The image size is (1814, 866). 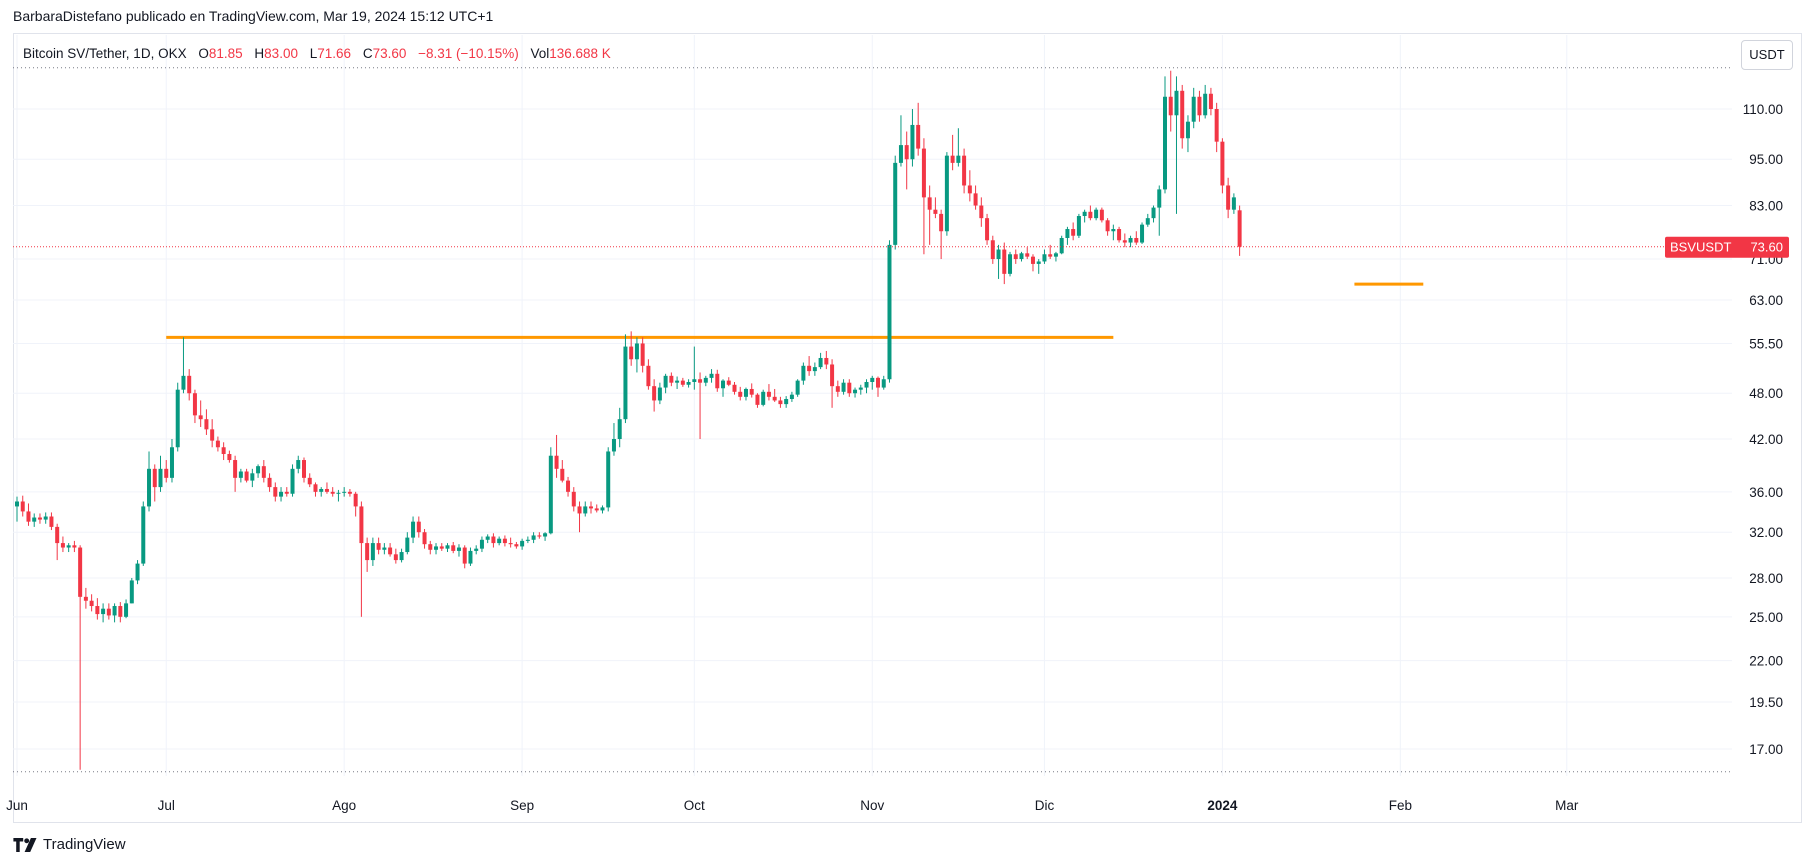 I want to click on high-value: 83.00, so click(x=281, y=53).